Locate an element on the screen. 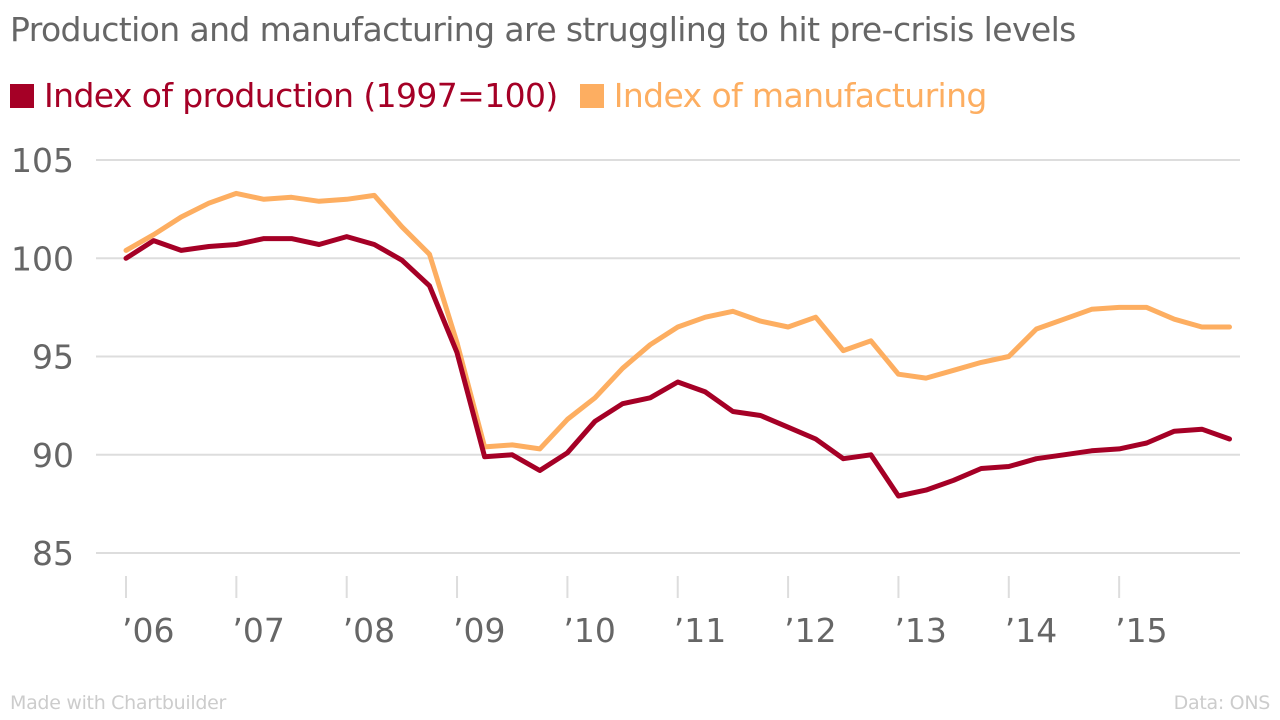 The width and height of the screenshot is (1280, 720). y-tick-label: 100 is located at coordinates (42, 258).